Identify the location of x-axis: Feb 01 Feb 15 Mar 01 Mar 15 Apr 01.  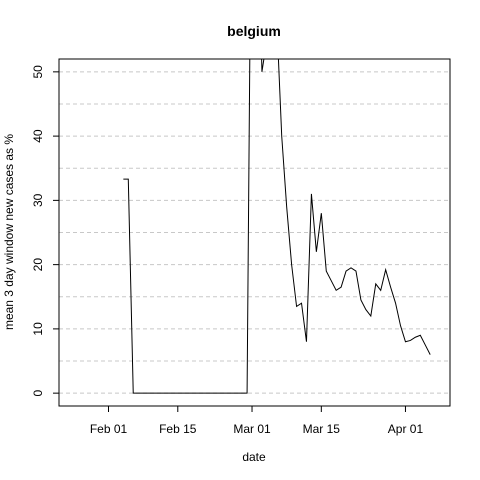
(257, 421).